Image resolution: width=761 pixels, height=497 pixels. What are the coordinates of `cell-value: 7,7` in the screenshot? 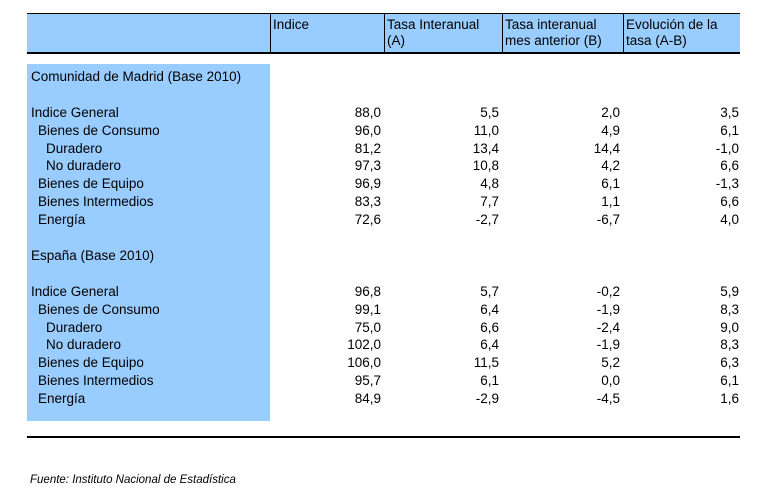 It's located at (489, 201).